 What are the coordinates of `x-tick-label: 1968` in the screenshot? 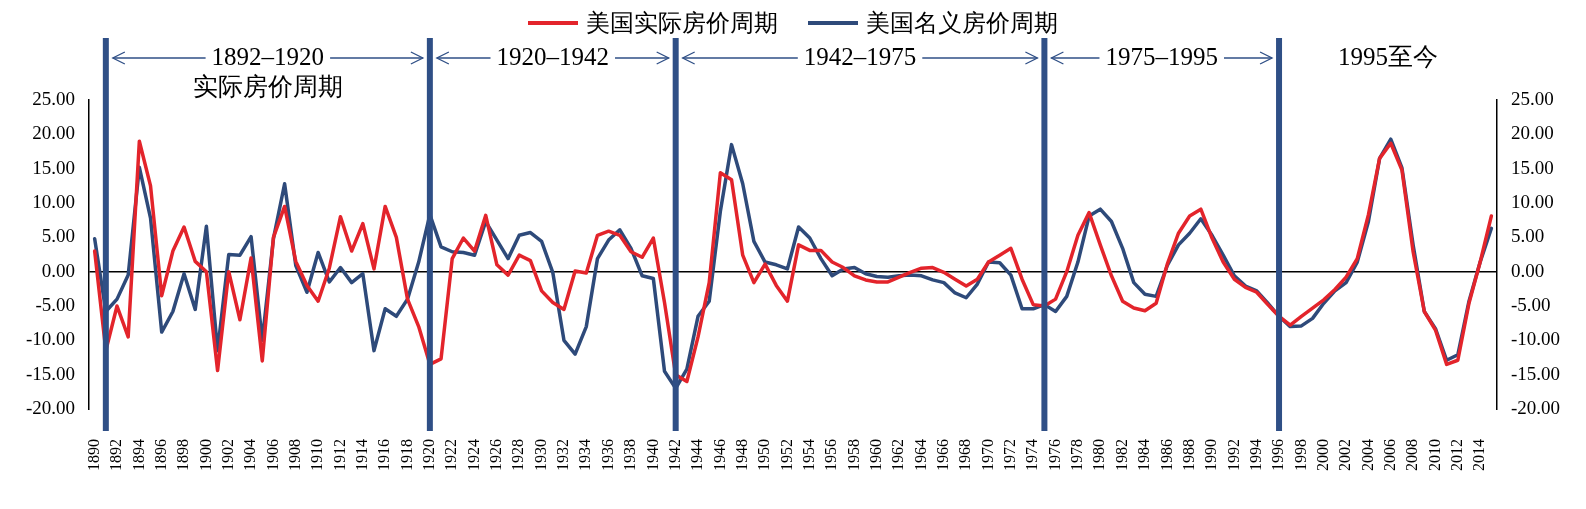 It's located at (965, 455).